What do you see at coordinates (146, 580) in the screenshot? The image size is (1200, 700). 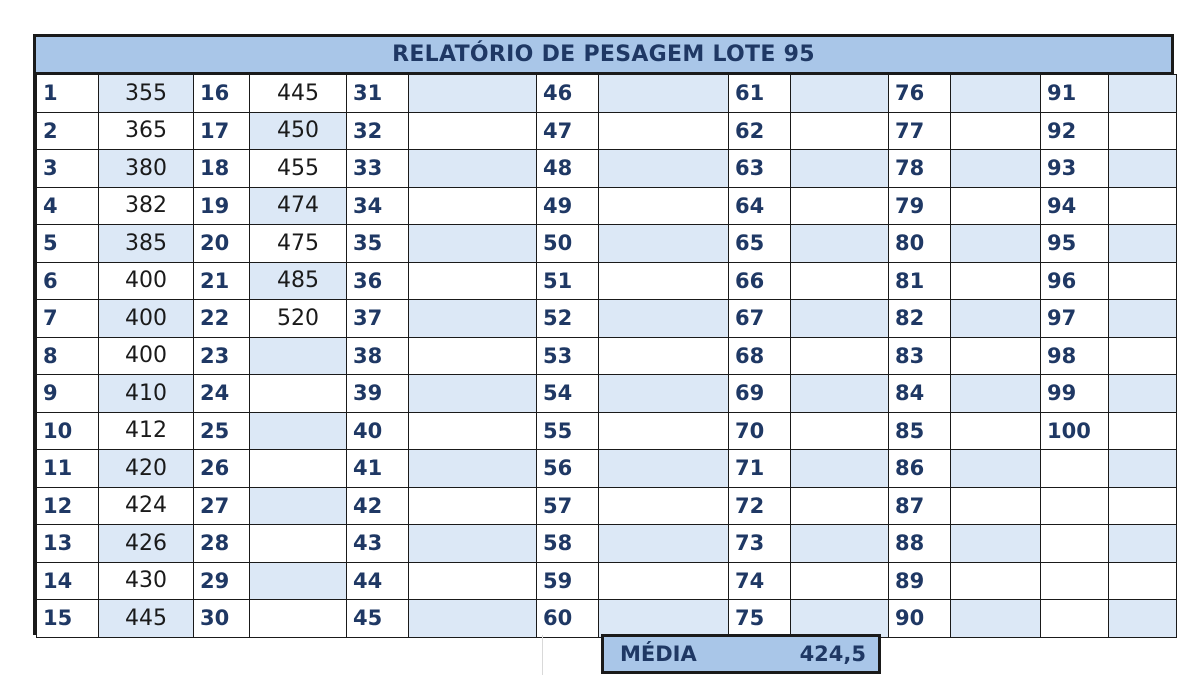 I see `weight-cell: 430` at bounding box center [146, 580].